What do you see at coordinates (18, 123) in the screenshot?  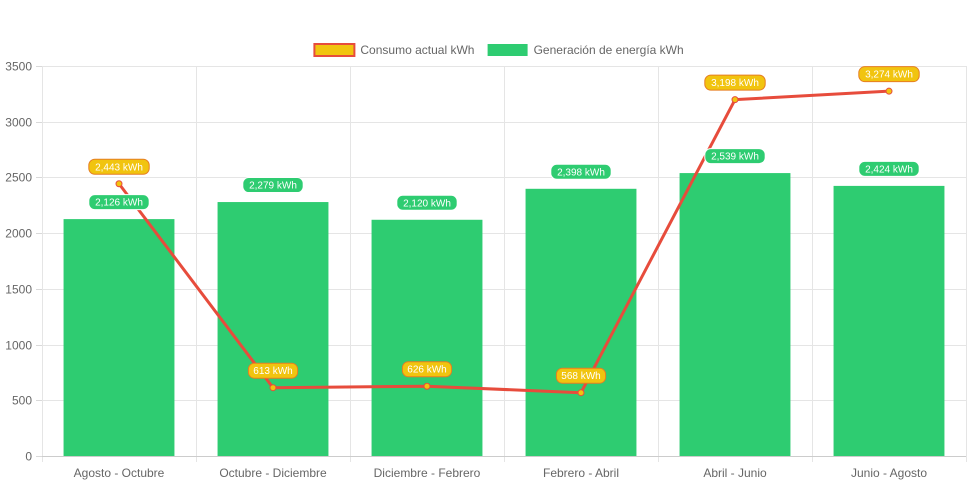 I see `y-tick-label: 3000` at bounding box center [18, 123].